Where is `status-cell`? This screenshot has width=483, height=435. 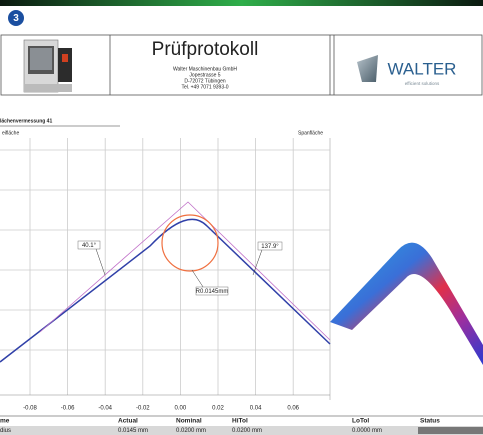
status-cell is located at coordinates (450, 430).